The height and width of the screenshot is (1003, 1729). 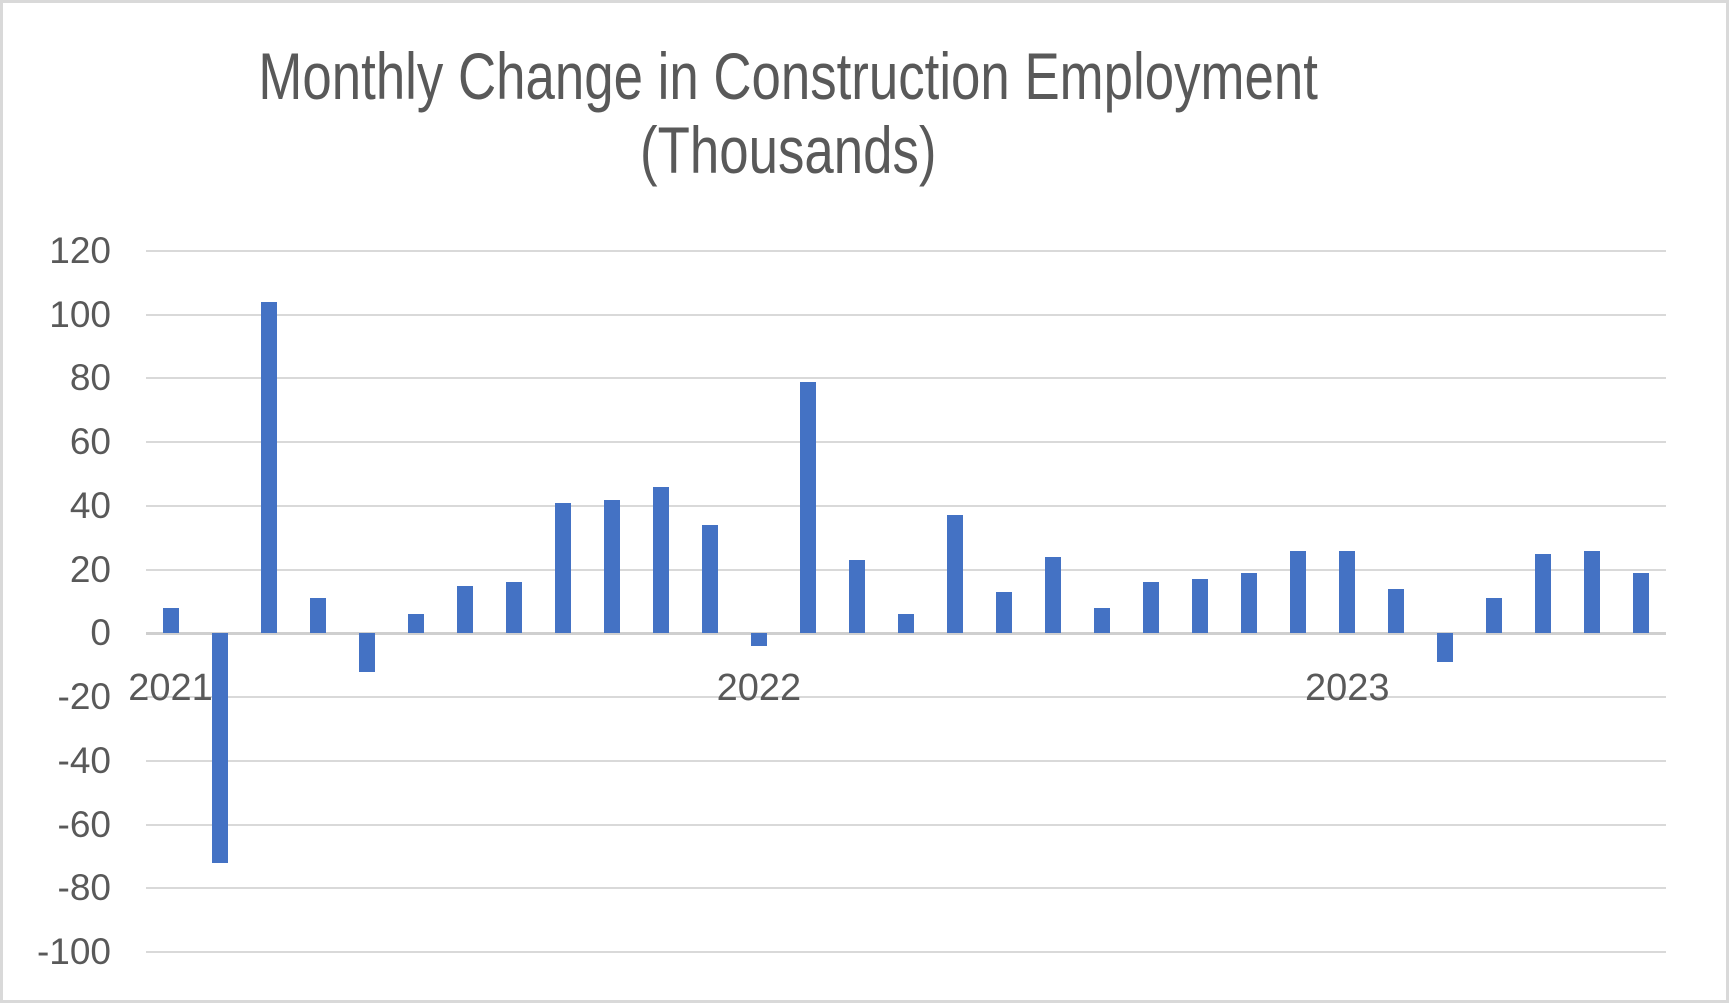 What do you see at coordinates (906, 697) in the screenshot?
I see `gridline--20` at bounding box center [906, 697].